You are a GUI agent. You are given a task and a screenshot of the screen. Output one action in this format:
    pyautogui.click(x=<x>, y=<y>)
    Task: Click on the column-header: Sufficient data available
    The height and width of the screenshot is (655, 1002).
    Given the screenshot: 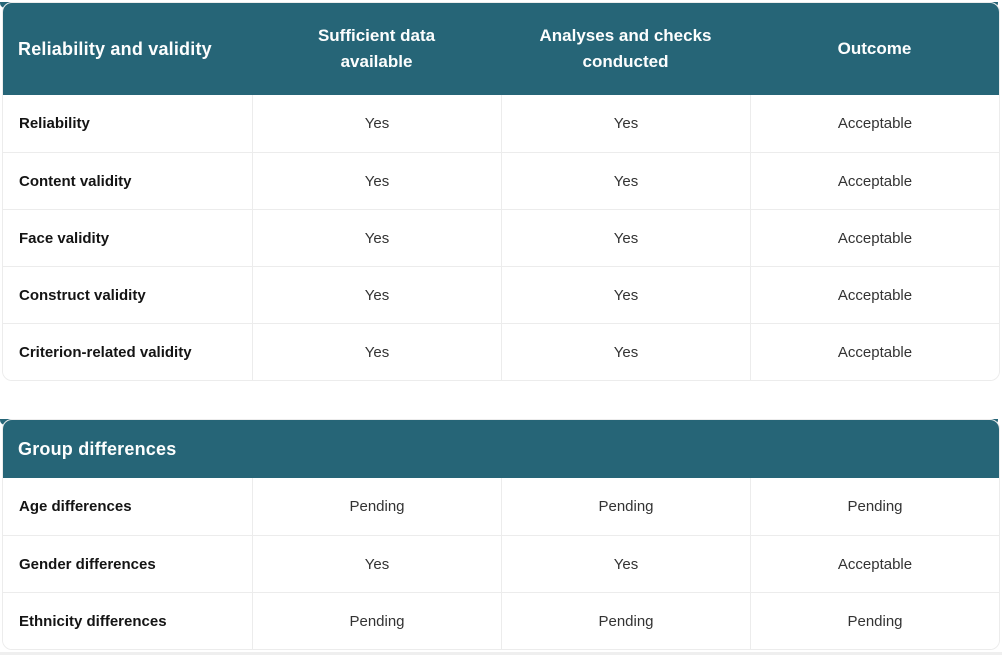 What is the action you would take?
    pyautogui.click(x=376, y=48)
    